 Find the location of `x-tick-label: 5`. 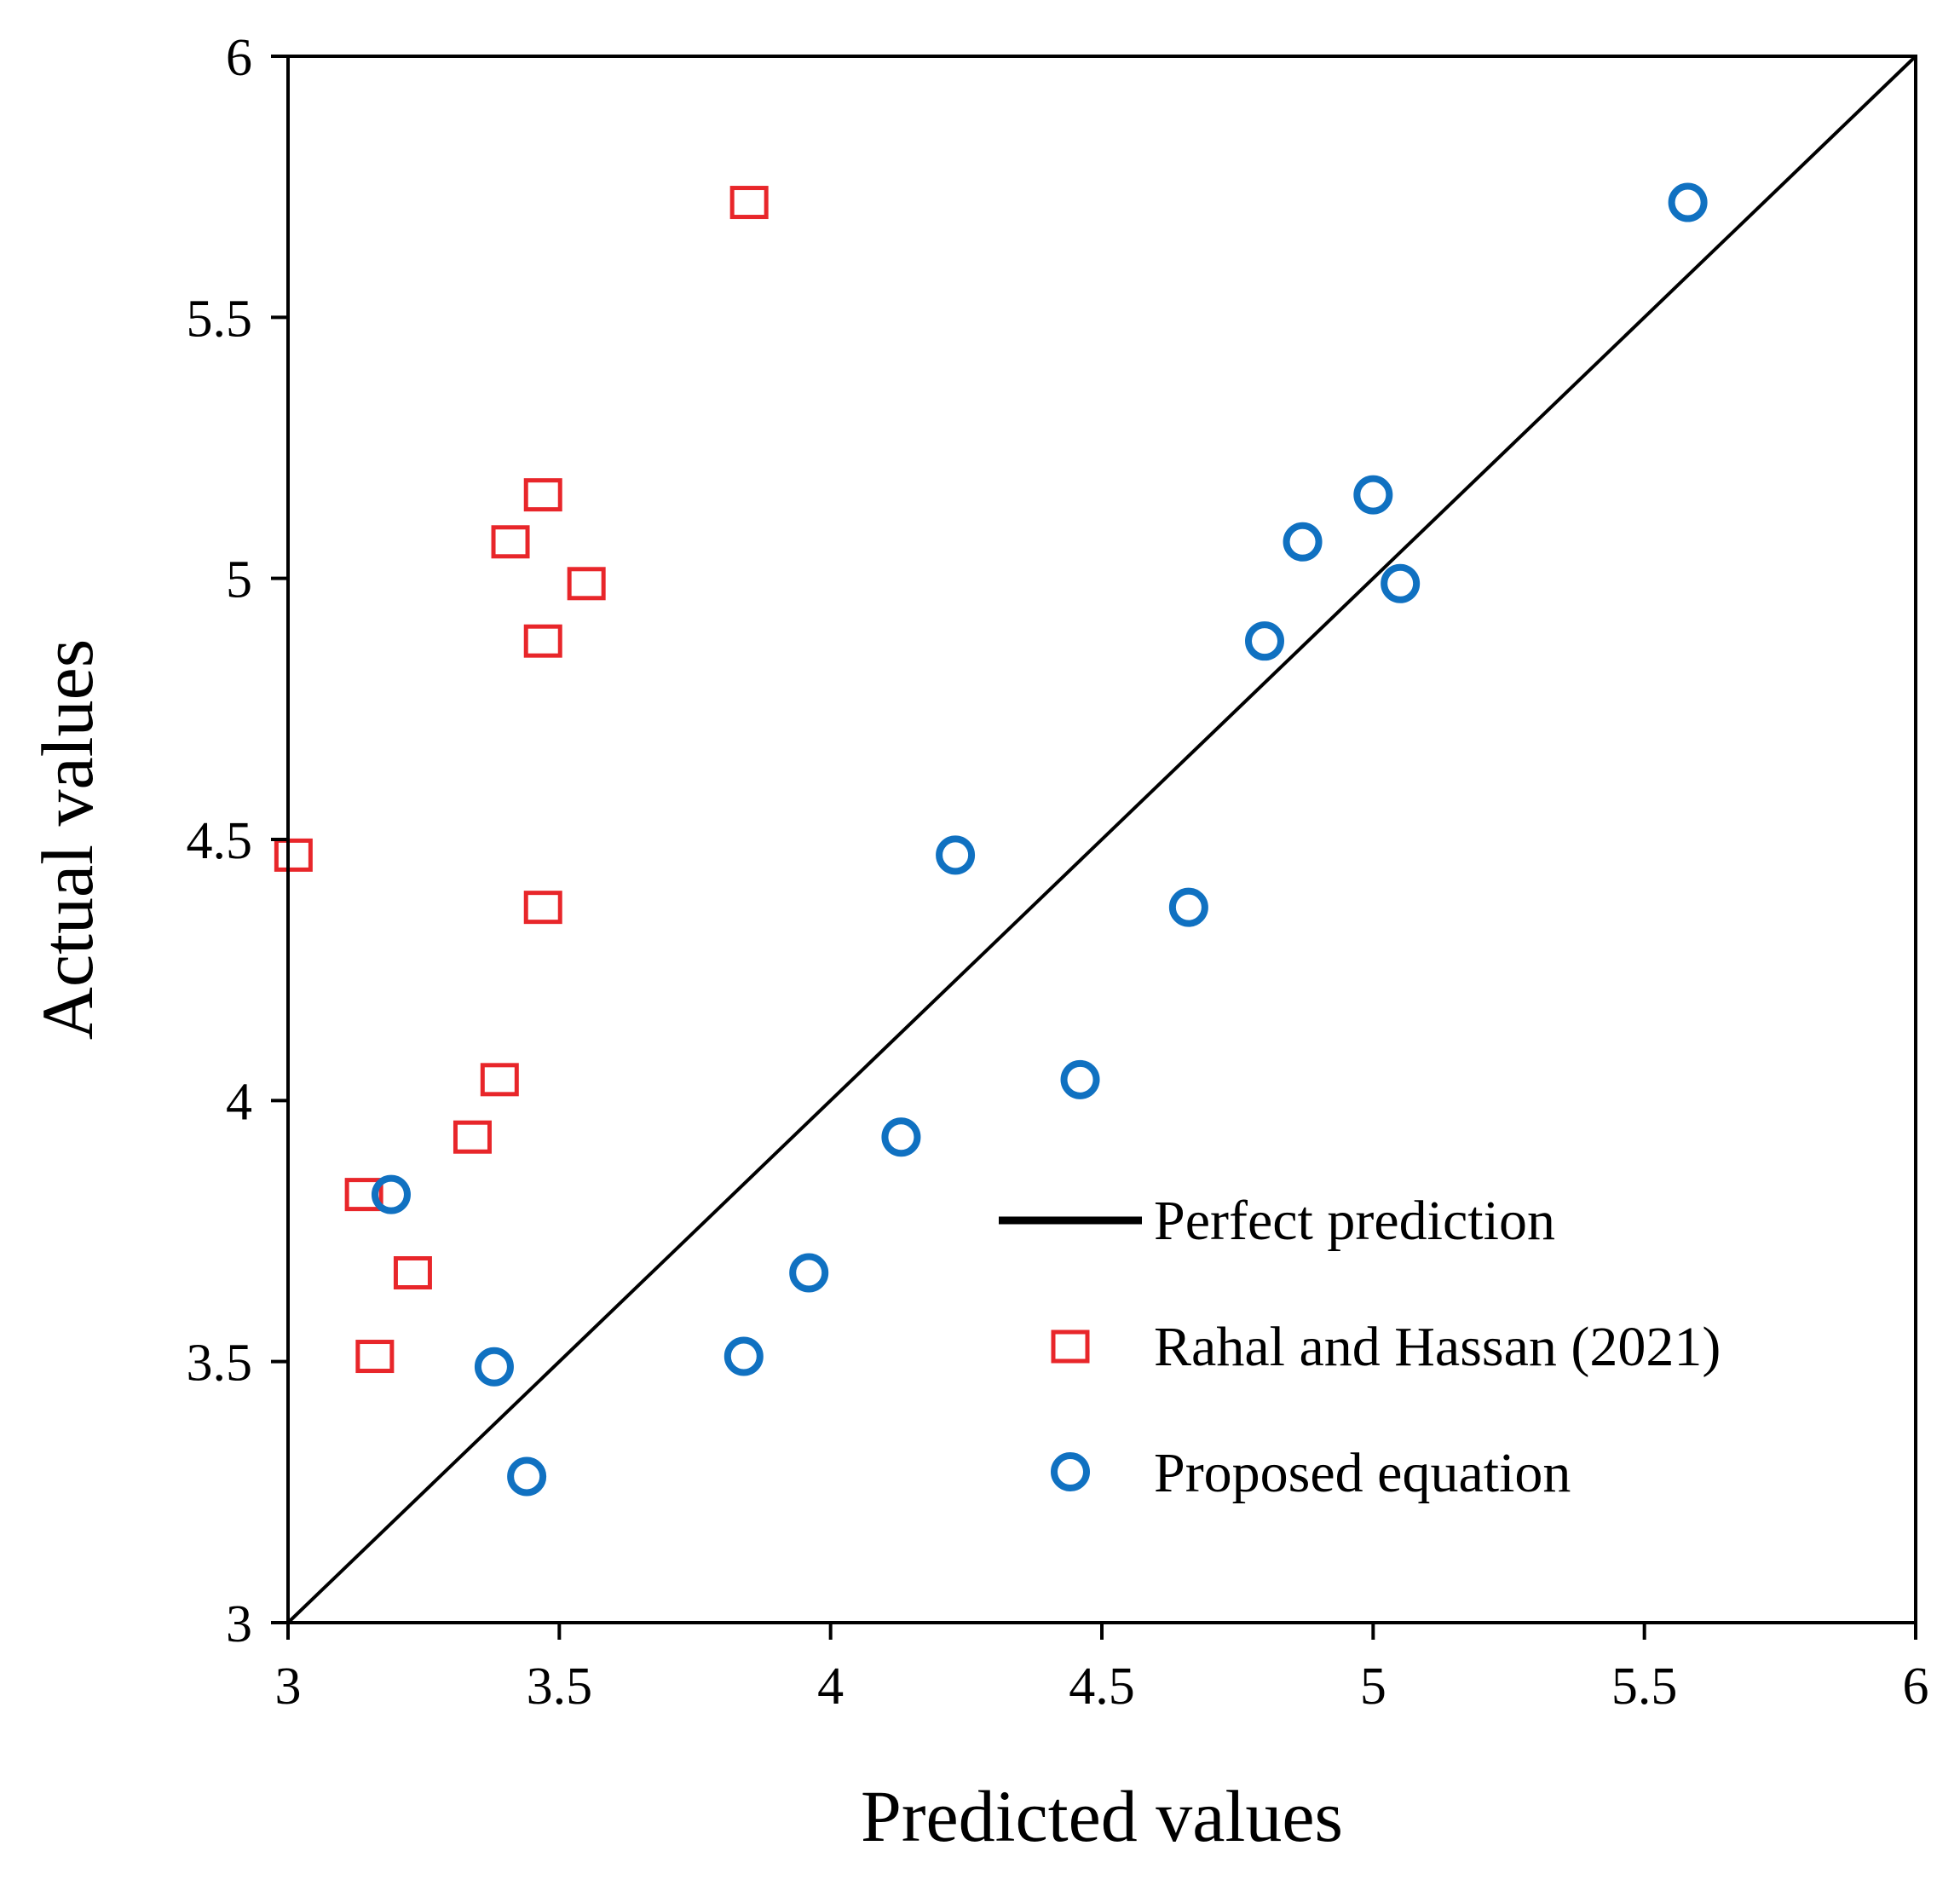

x-tick-label: 5 is located at coordinates (1373, 1687).